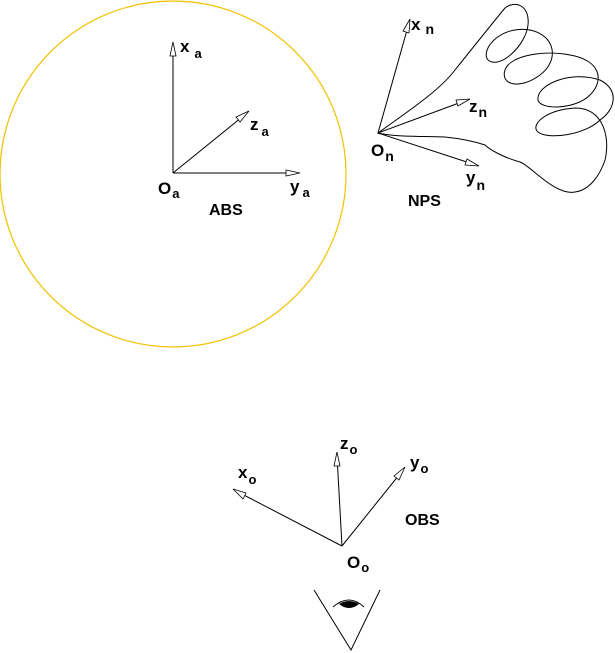 The image size is (615, 653). I want to click on nps-body-outline, so click(495, 98).